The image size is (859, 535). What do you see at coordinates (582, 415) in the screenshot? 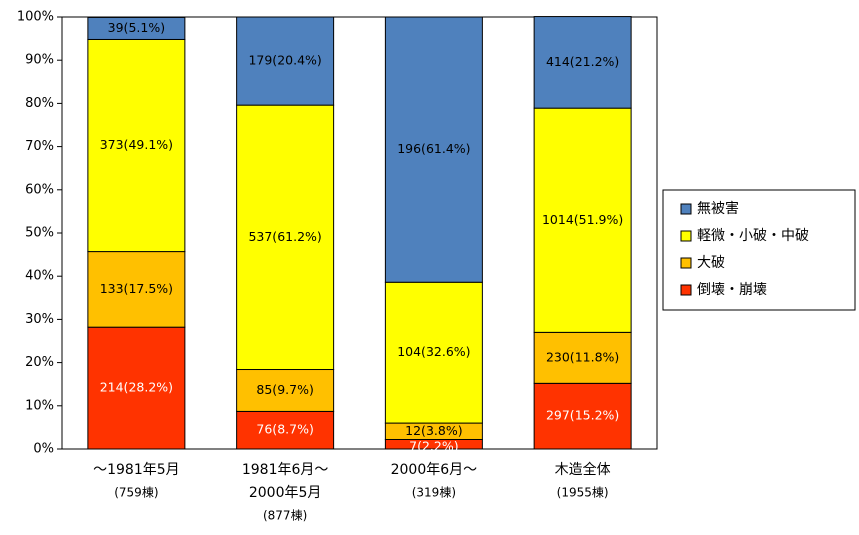
I see `data-label: 297(15.2%)` at bounding box center [582, 415].